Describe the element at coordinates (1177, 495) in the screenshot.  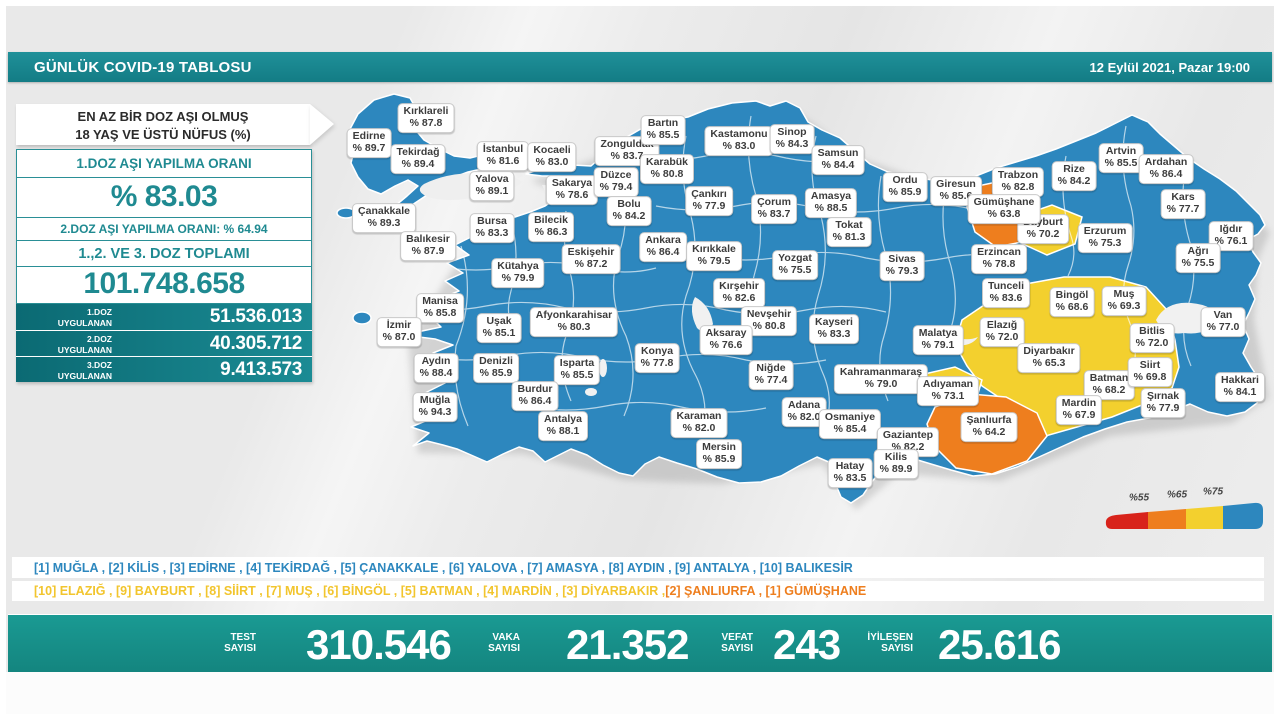
I see `legend-label-65: %65` at that location.